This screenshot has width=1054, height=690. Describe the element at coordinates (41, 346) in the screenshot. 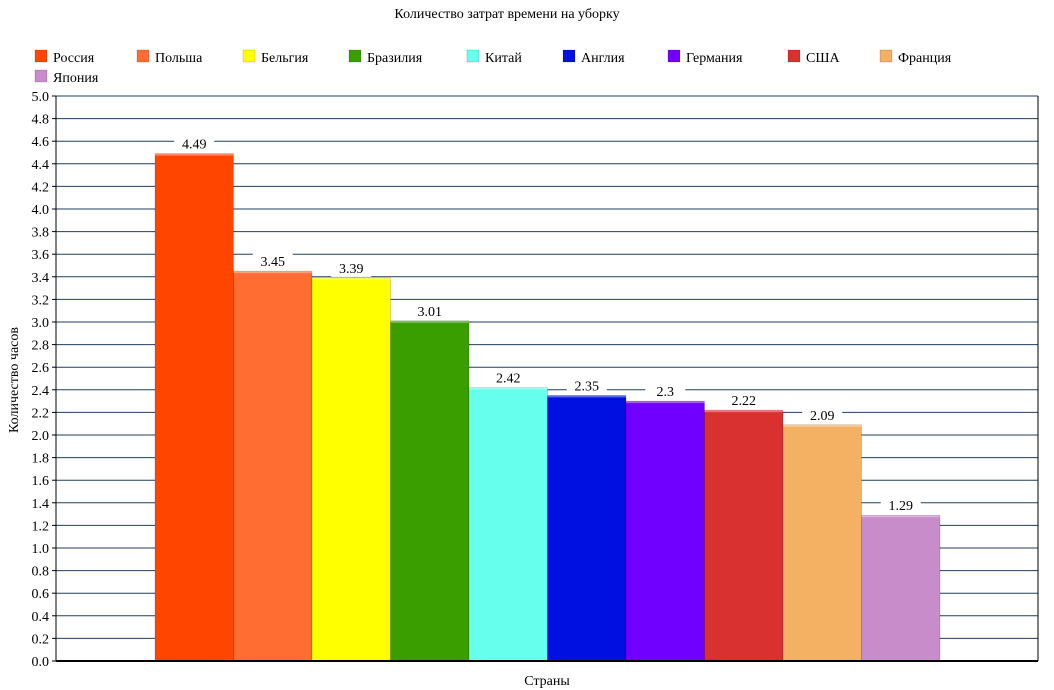

I see `y-tick-label: 2.8` at that location.